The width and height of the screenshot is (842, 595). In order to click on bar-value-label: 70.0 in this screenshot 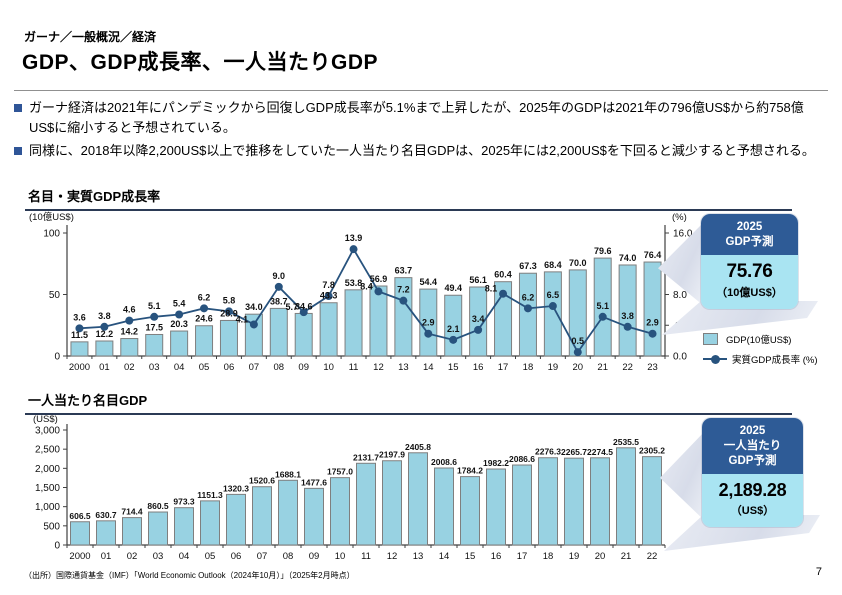, I will do `click(578, 263)`.